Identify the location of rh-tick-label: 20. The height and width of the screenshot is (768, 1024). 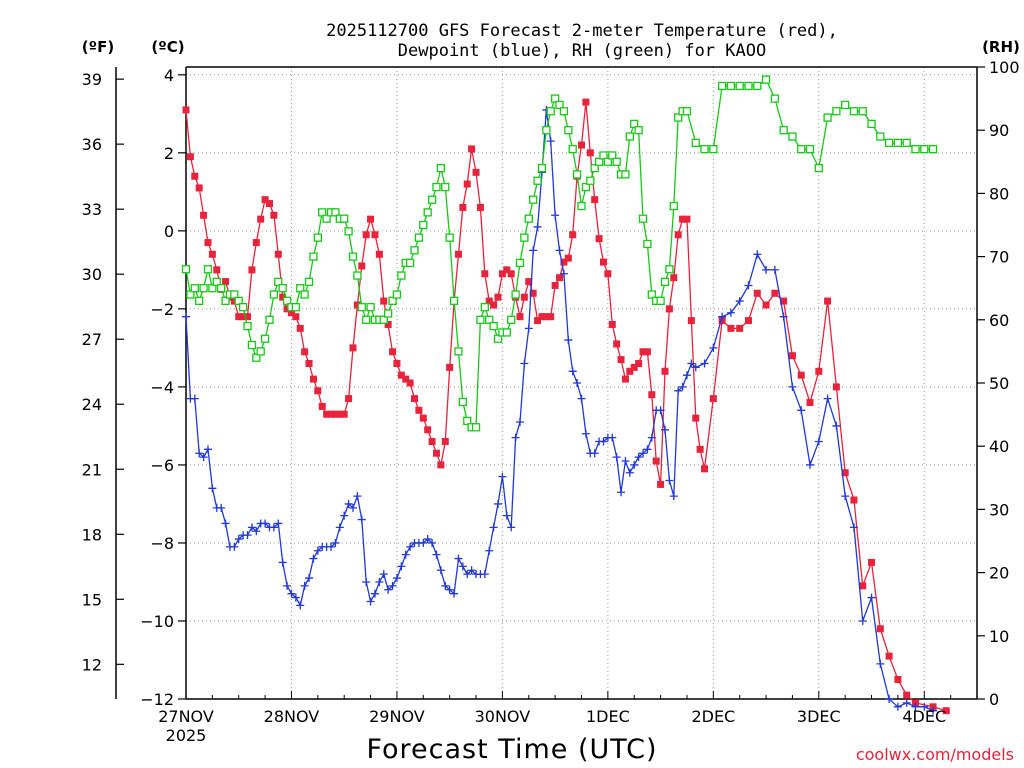
(999, 573).